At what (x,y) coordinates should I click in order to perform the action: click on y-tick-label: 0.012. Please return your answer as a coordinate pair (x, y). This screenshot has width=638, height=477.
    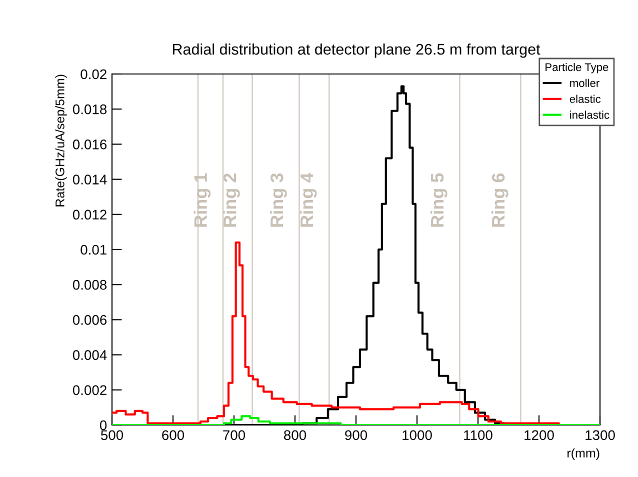
    Looking at the image, I should click on (89, 215).